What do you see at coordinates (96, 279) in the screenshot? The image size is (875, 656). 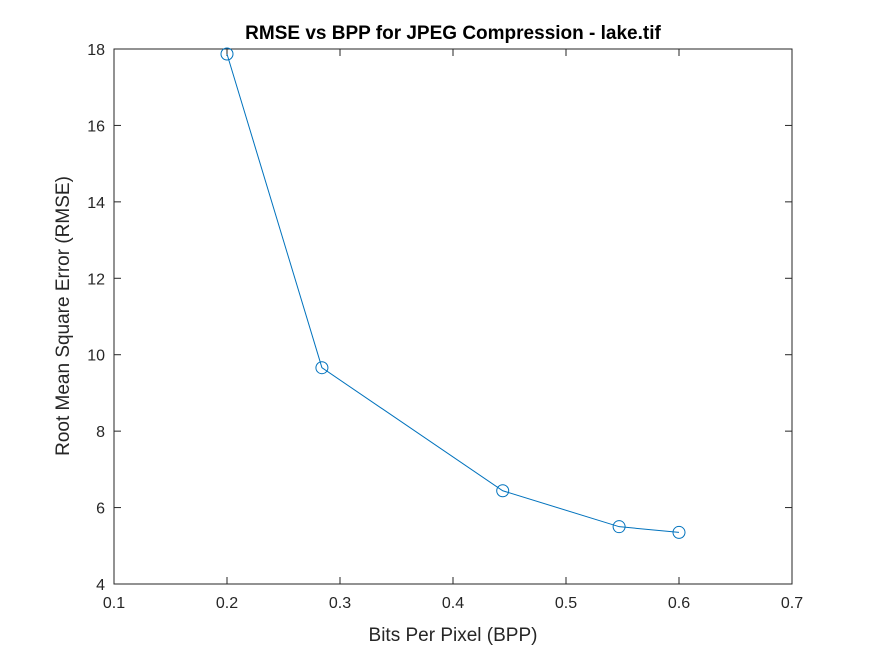 I see `y-tick-label: 12` at bounding box center [96, 279].